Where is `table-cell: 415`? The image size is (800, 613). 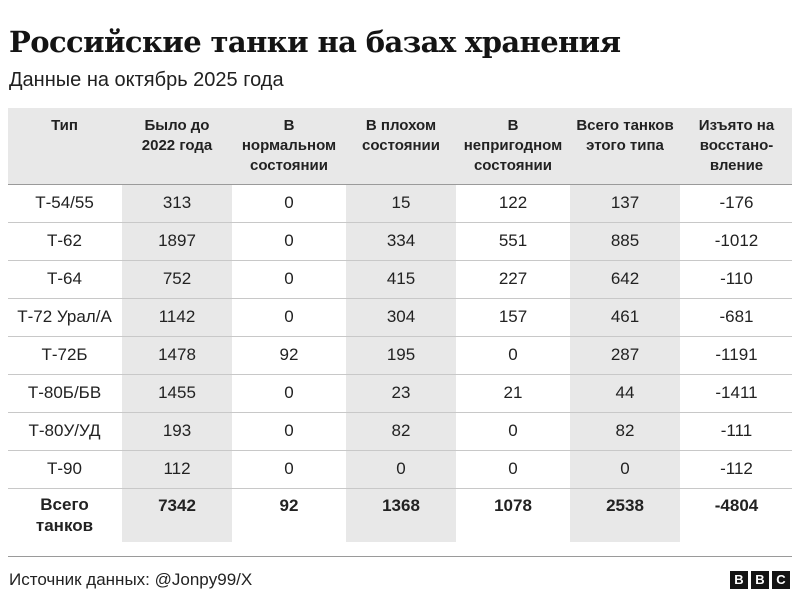 table-cell: 415 is located at coordinates (401, 278).